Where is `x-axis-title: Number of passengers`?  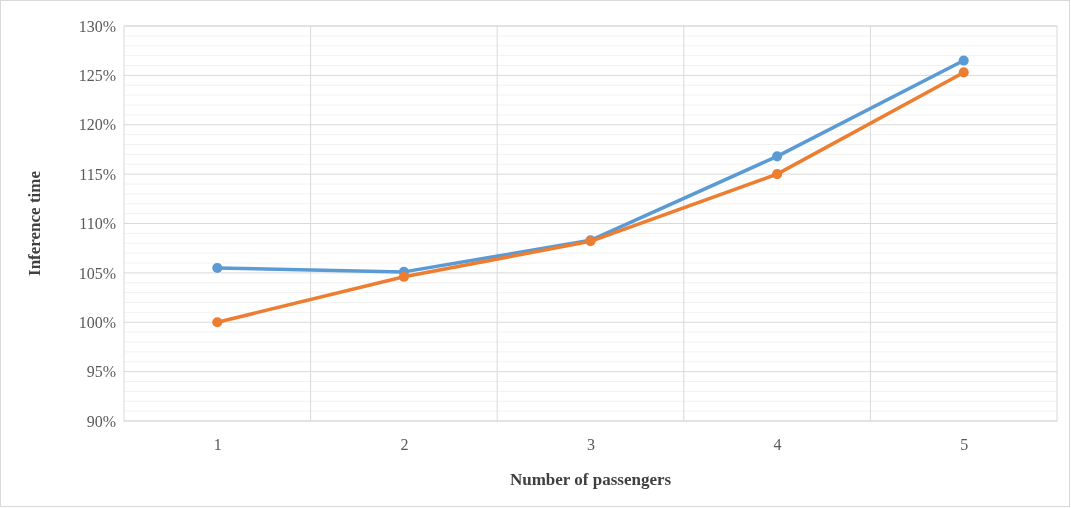 x-axis-title: Number of passengers is located at coordinates (590, 479).